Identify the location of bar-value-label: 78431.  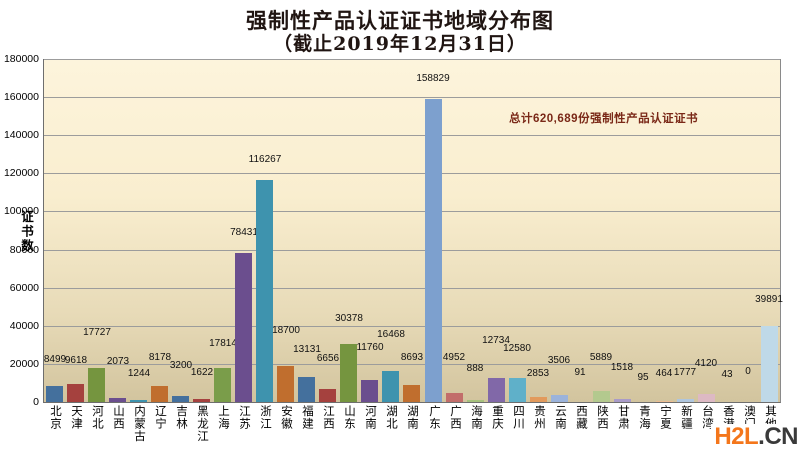
(244, 232).